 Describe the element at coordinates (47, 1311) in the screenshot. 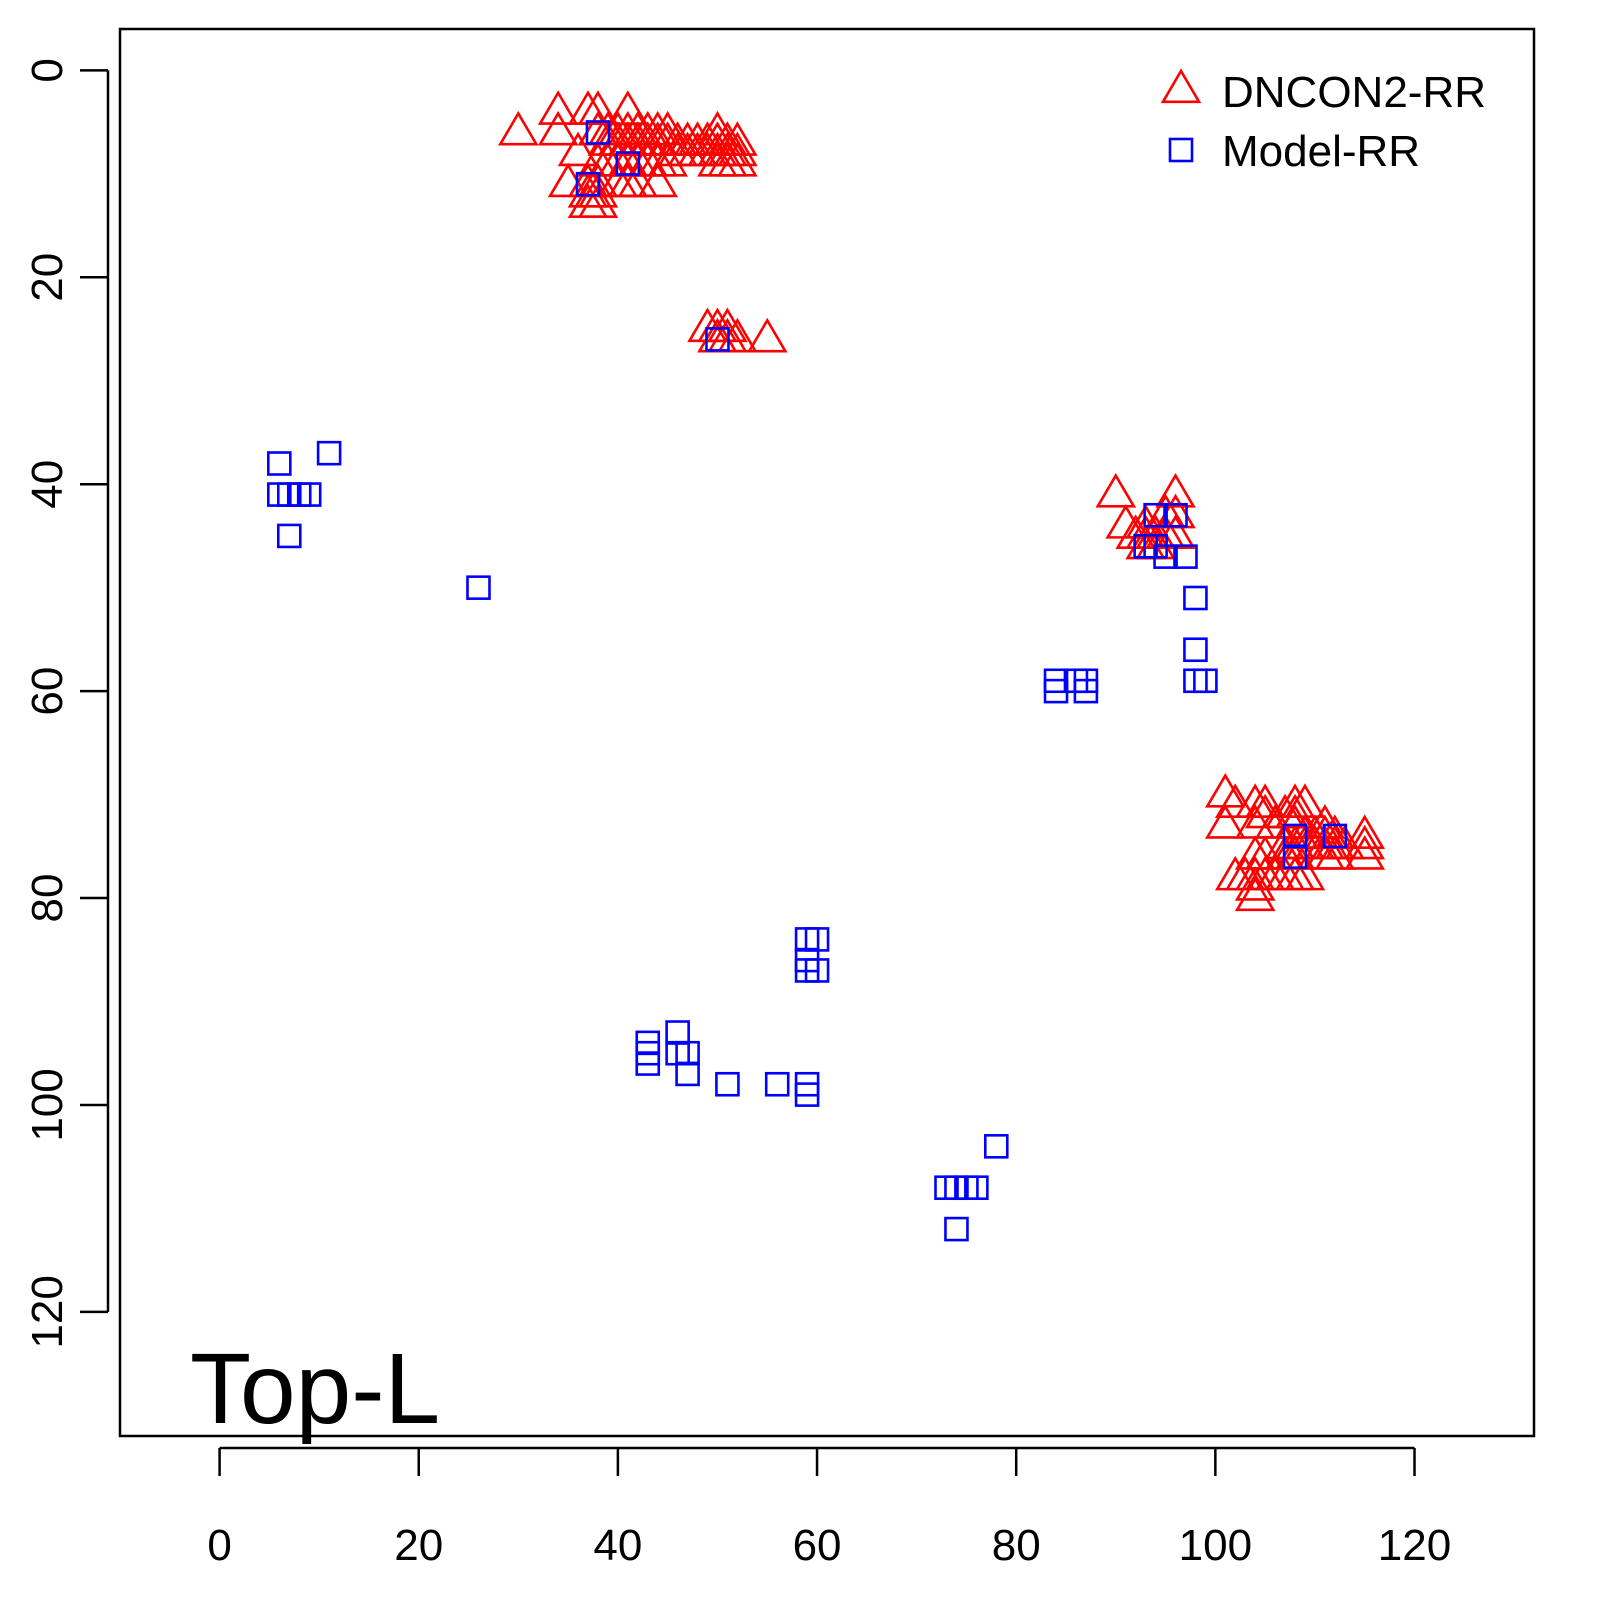

I see `y-tick-label: 120` at that location.